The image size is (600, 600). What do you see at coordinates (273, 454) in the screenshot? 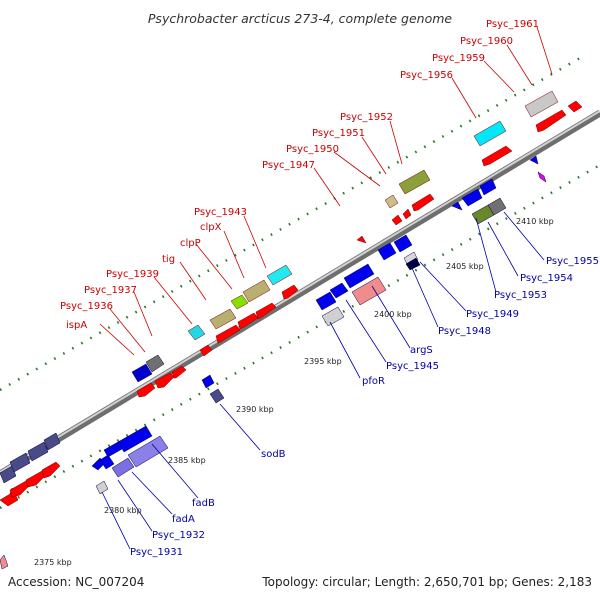
I see `gene-label: sodB` at bounding box center [273, 454].